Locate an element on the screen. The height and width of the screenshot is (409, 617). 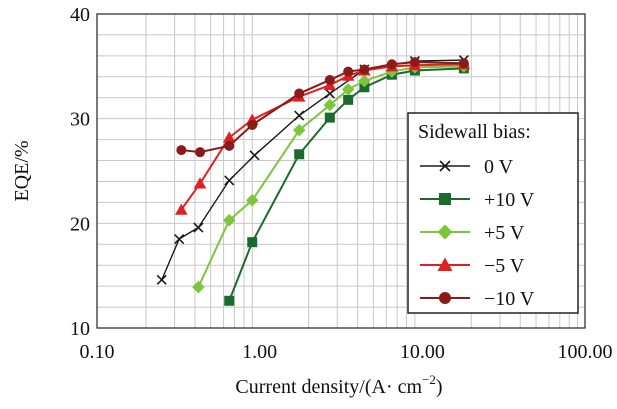
legend-label: −10 V is located at coordinates (509, 299).